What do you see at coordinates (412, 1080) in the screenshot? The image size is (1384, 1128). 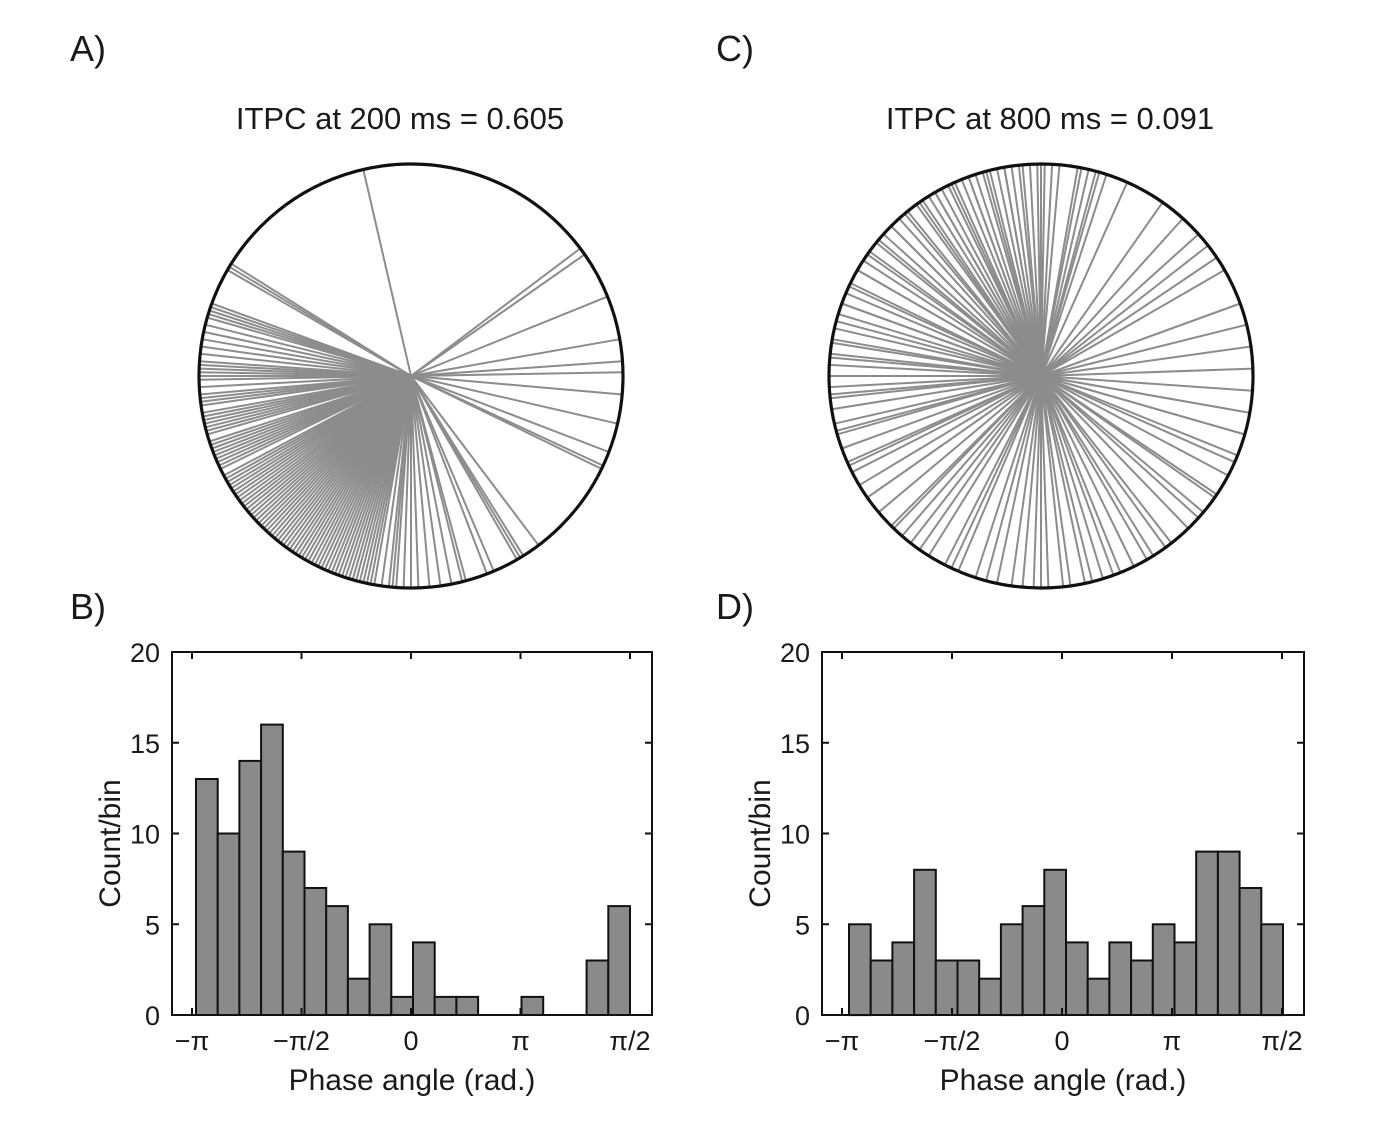 I see `x-axis-label-b: Phase angle (rad.)` at bounding box center [412, 1080].